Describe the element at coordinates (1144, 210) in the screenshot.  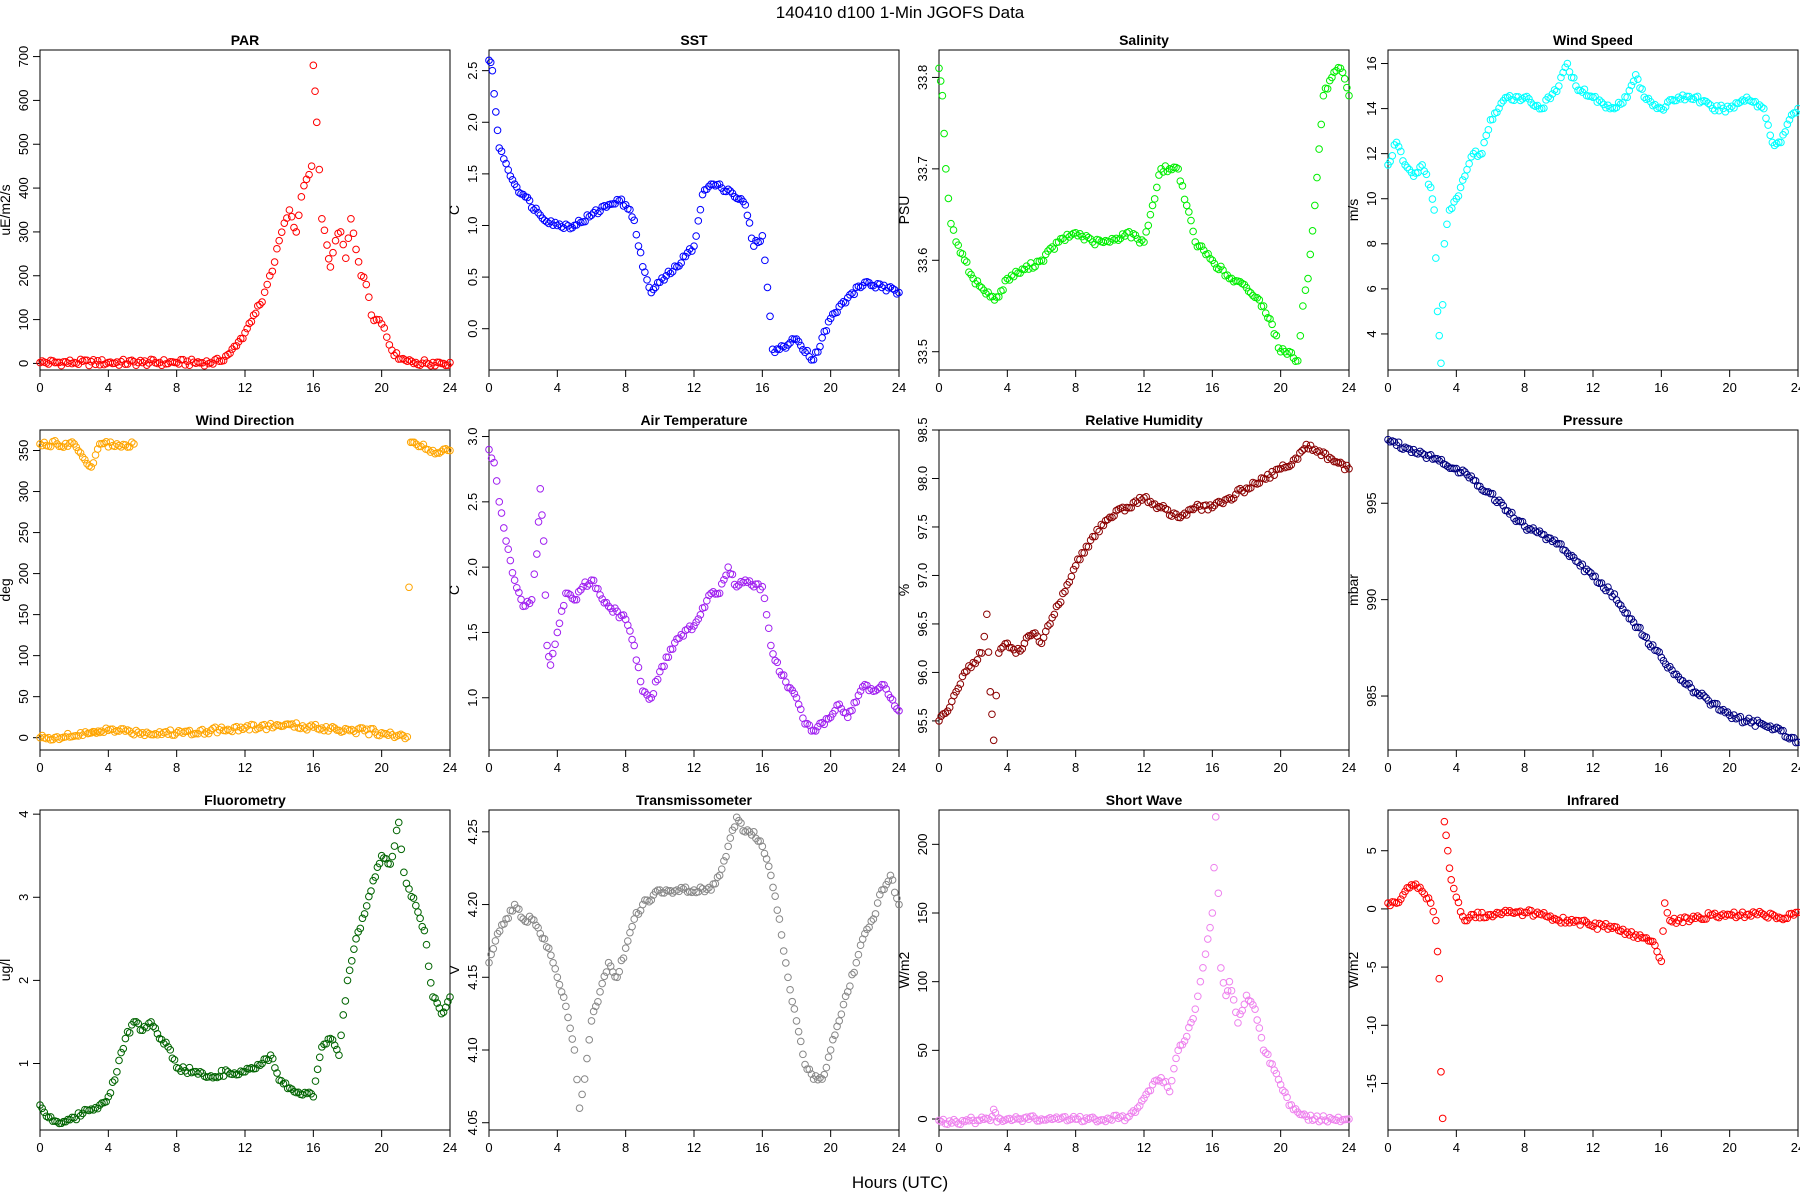
I see `plot-frame-salinity` at that location.